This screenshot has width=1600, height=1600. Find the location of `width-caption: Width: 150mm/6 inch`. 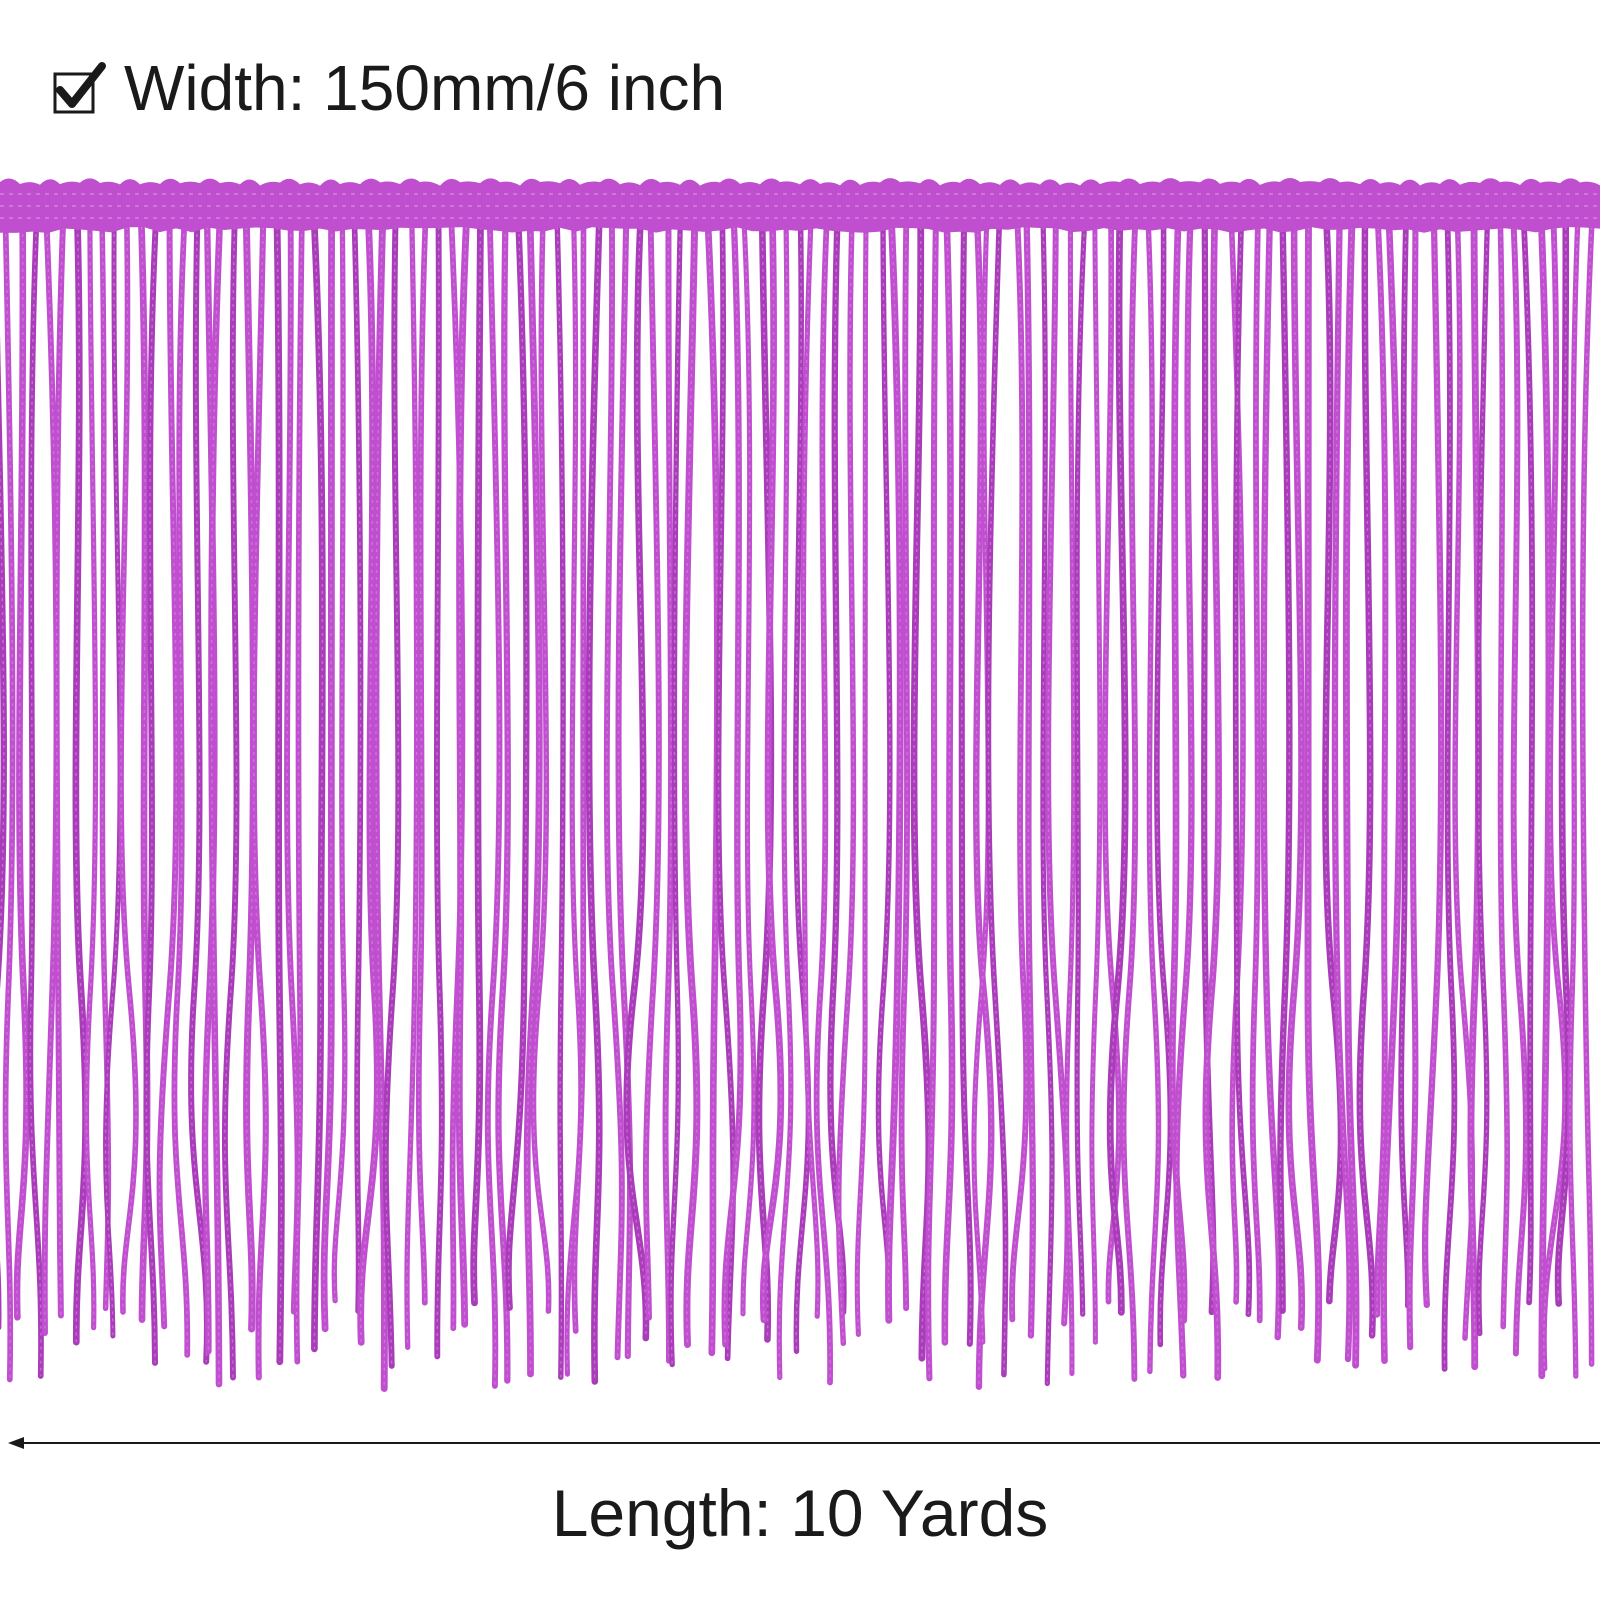

width-caption: Width: 150mm/6 inch is located at coordinates (388, 88).